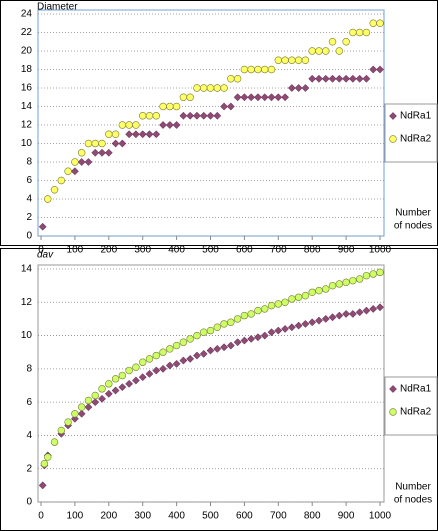 The width and height of the screenshot is (438, 531). I want to click on y-tick-label: 10, so click(27, 143).